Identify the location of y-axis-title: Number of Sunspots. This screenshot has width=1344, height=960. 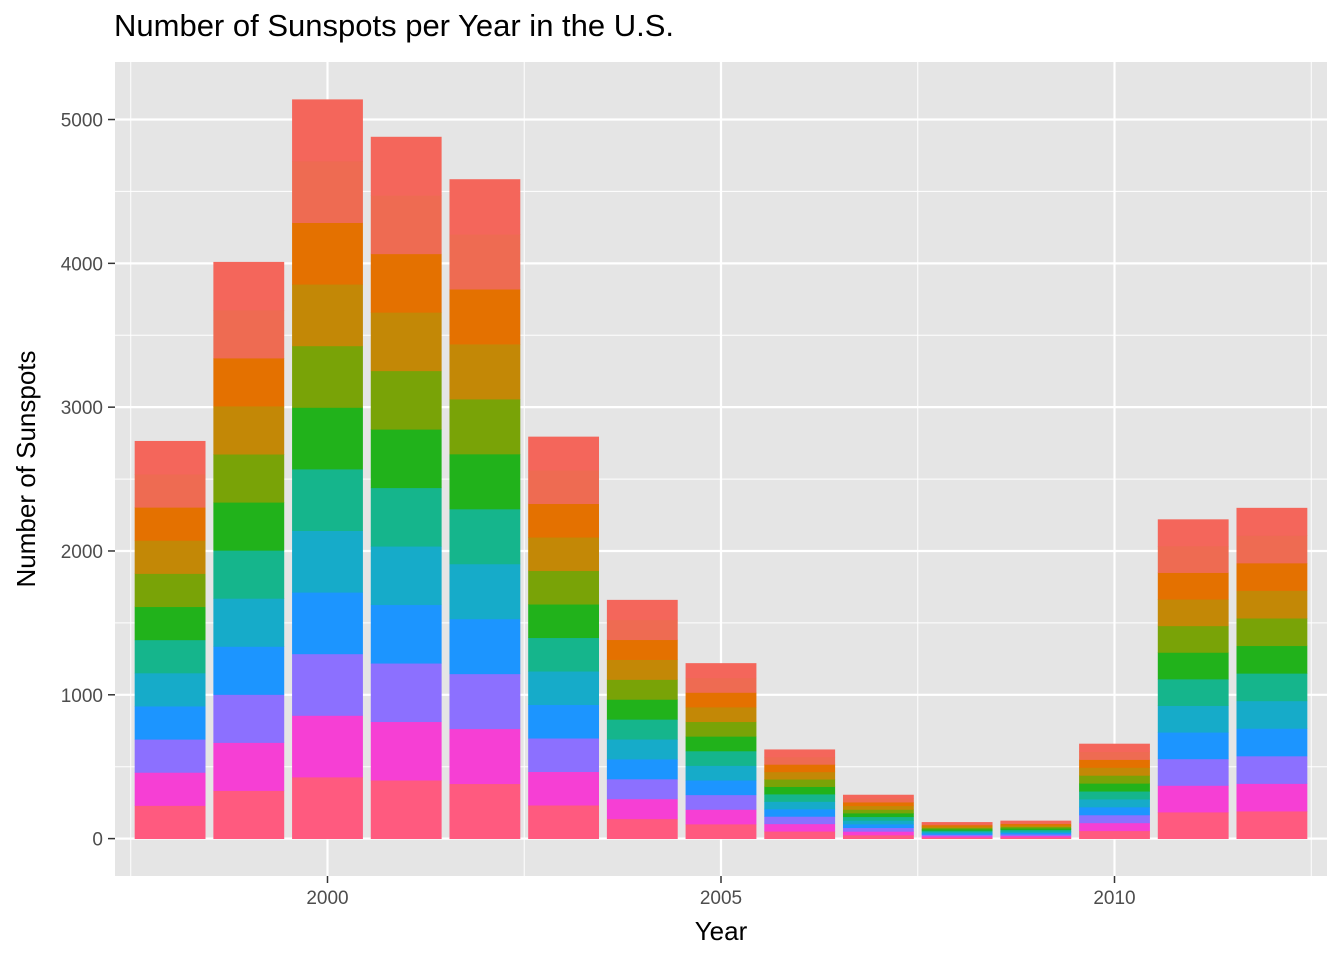
(26, 468).